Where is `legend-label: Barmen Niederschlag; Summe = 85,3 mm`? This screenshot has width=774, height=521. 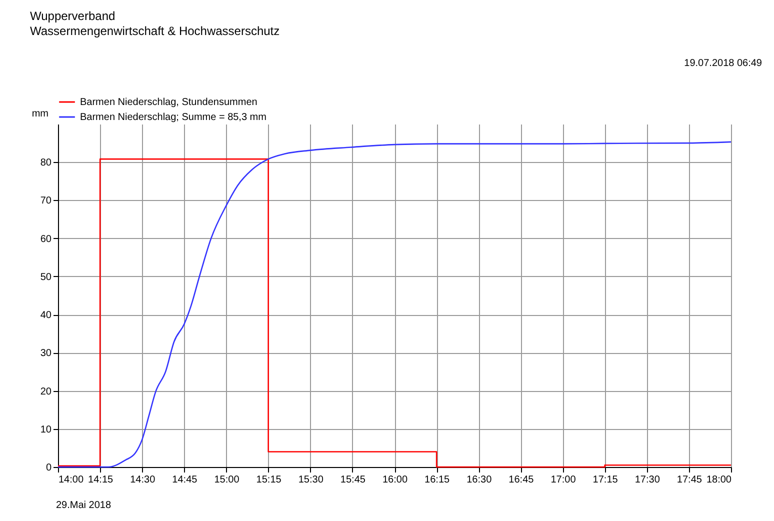 legend-label: Barmen Niederschlag; Summe = 85,3 mm is located at coordinates (173, 117).